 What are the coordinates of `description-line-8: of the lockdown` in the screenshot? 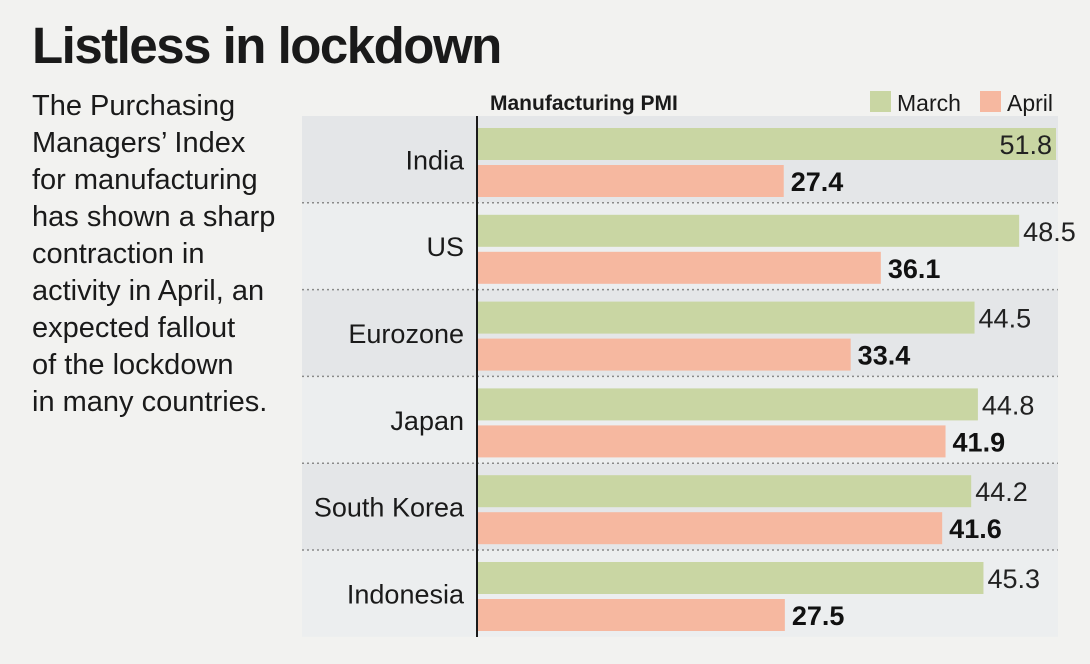 It's located at (133, 365).